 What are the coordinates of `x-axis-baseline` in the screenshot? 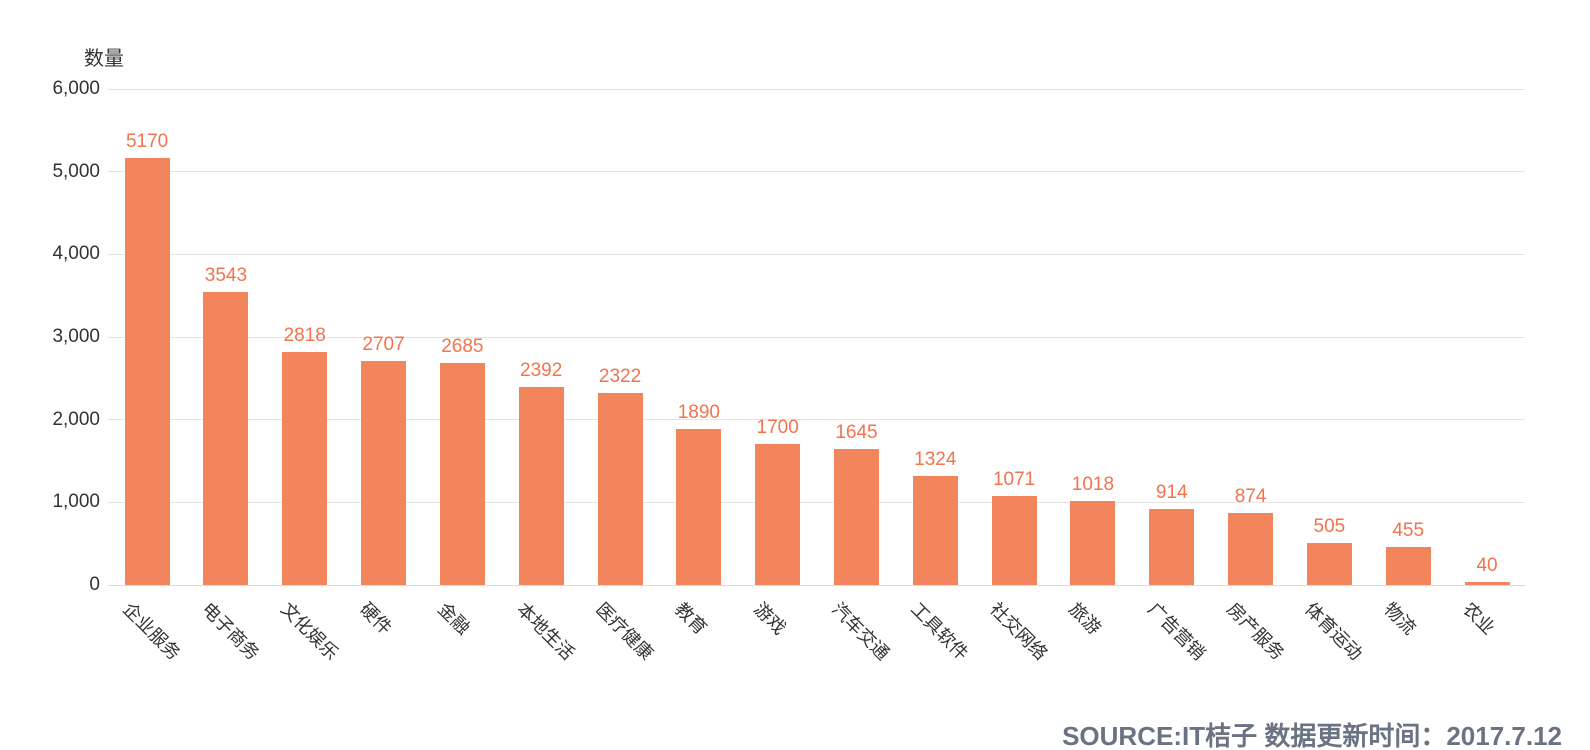 It's located at (816, 585).